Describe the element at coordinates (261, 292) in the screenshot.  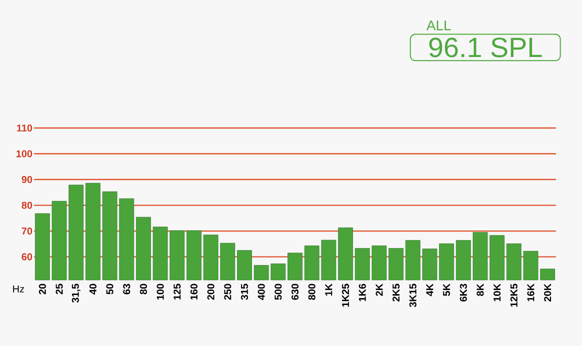
I see `x-tick-label: 400` at that location.